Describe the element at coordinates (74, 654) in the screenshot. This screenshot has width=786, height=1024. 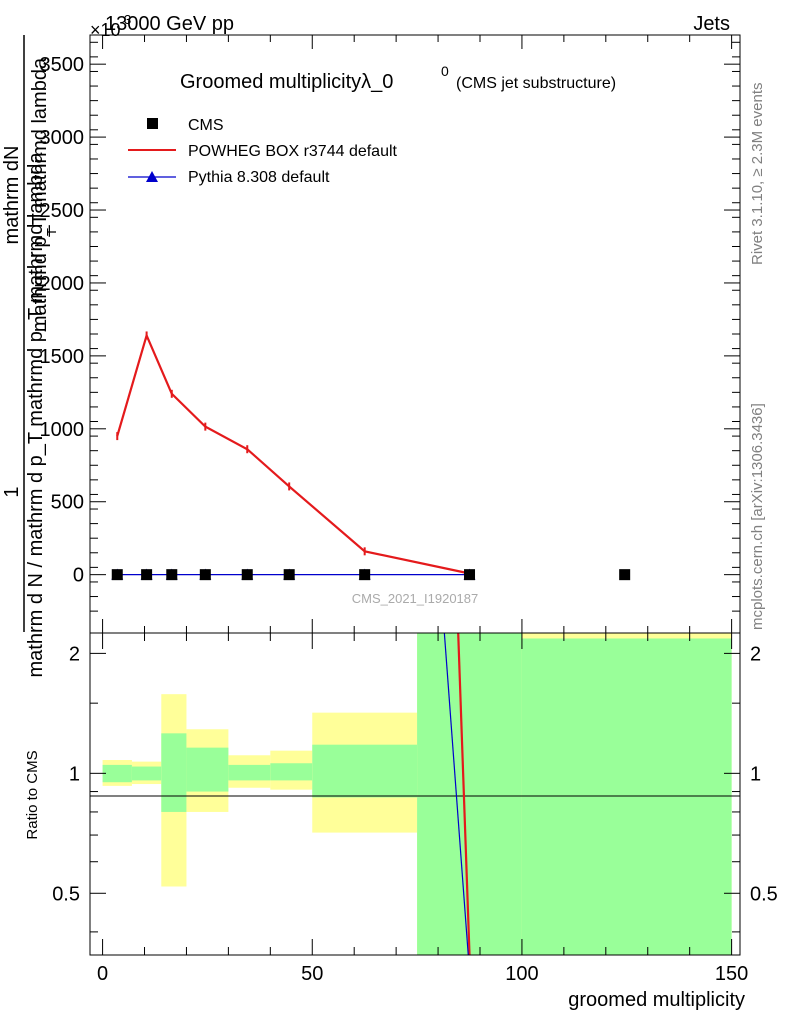
I see `ratio-y-tick-label: 2` at that location.